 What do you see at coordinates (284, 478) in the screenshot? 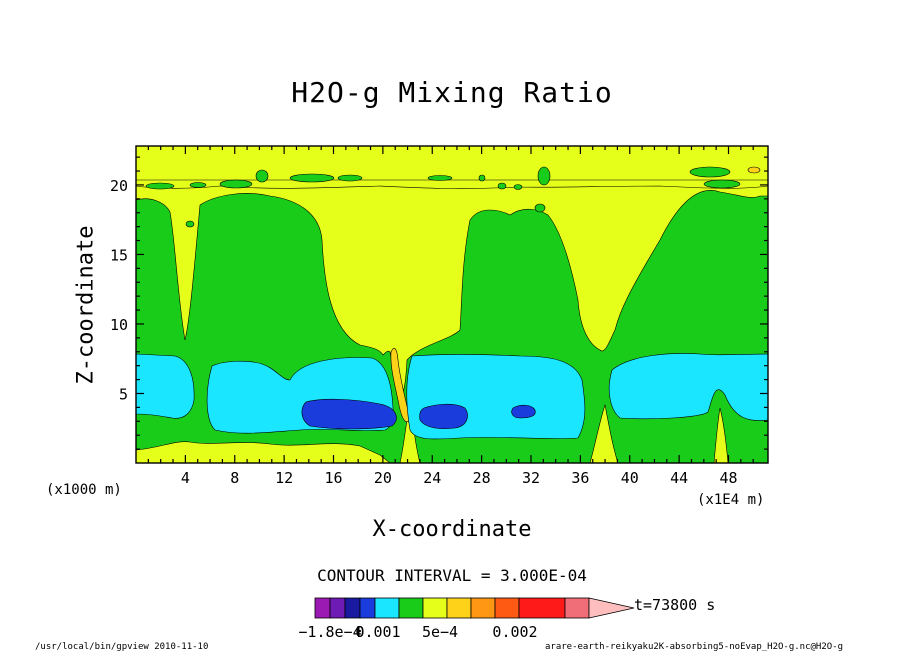
I see `x-tick-label: 12` at bounding box center [284, 478].